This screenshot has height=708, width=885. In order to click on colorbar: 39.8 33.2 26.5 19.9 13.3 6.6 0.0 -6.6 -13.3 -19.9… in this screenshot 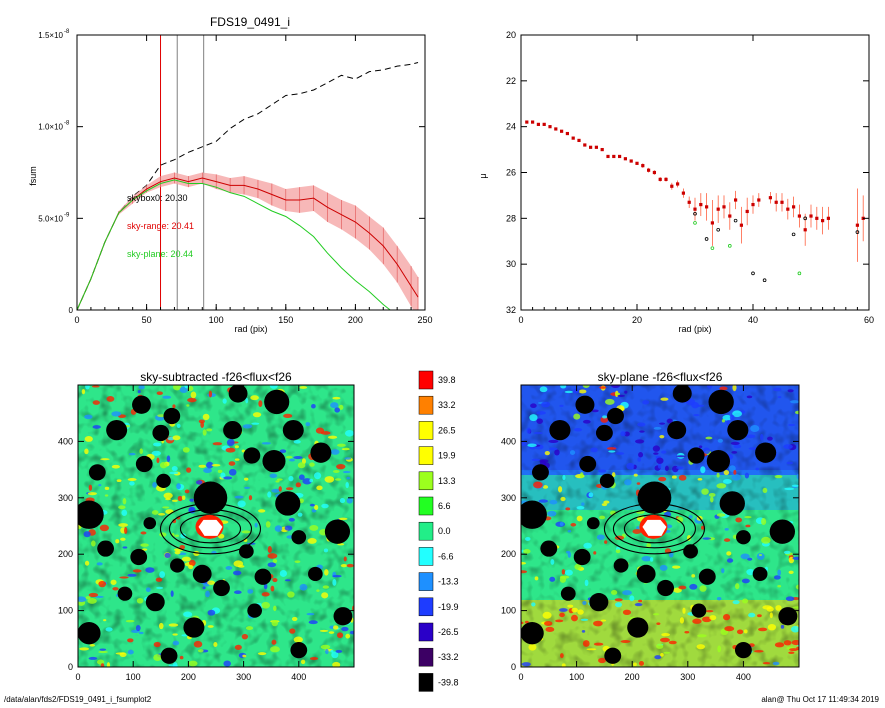, I will do `click(438, 531)`.